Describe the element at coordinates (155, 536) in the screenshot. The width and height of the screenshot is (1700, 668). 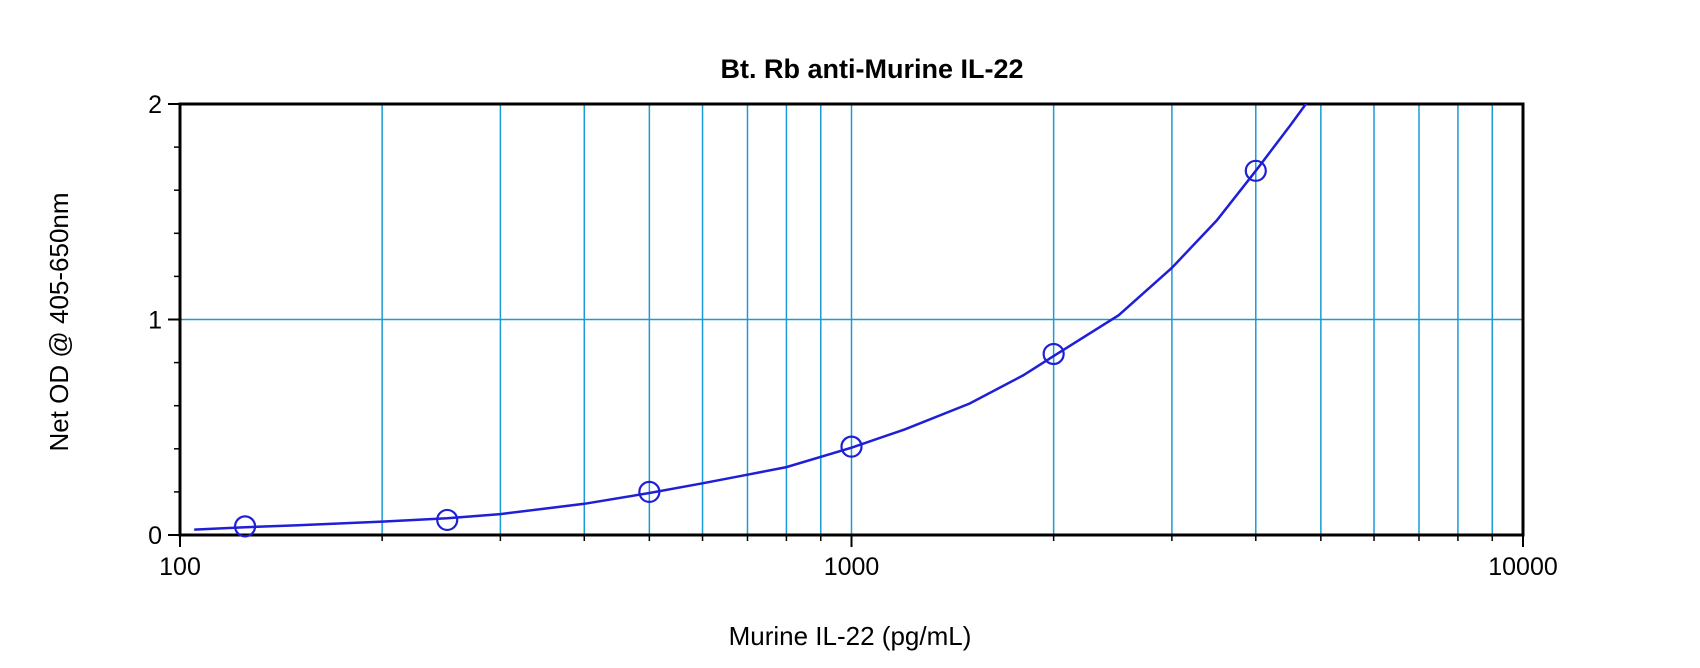
I see `y-tick-label: 0` at that location.